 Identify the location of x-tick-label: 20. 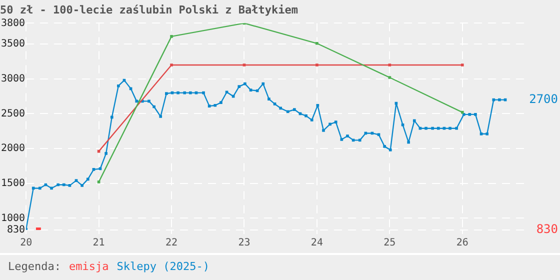
(26, 243).